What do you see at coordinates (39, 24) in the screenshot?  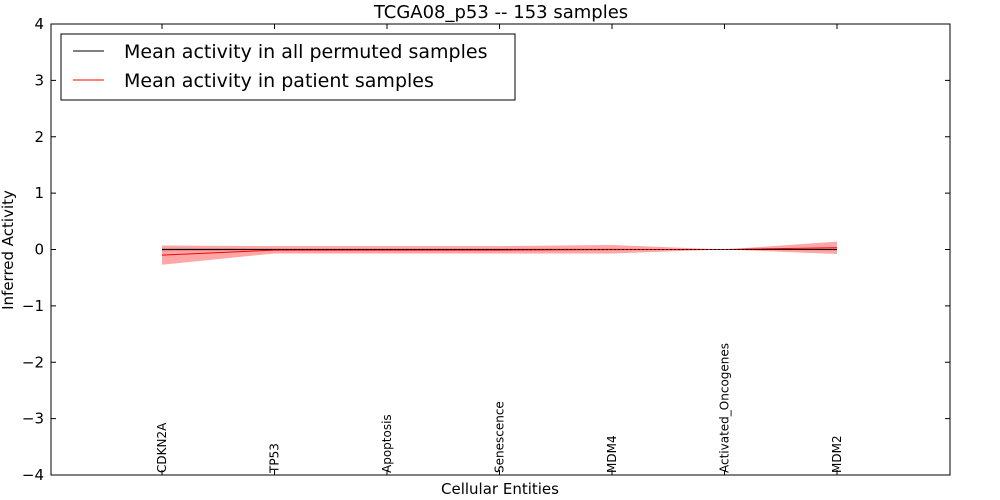 I see `y-tick-label-0: 4` at bounding box center [39, 24].